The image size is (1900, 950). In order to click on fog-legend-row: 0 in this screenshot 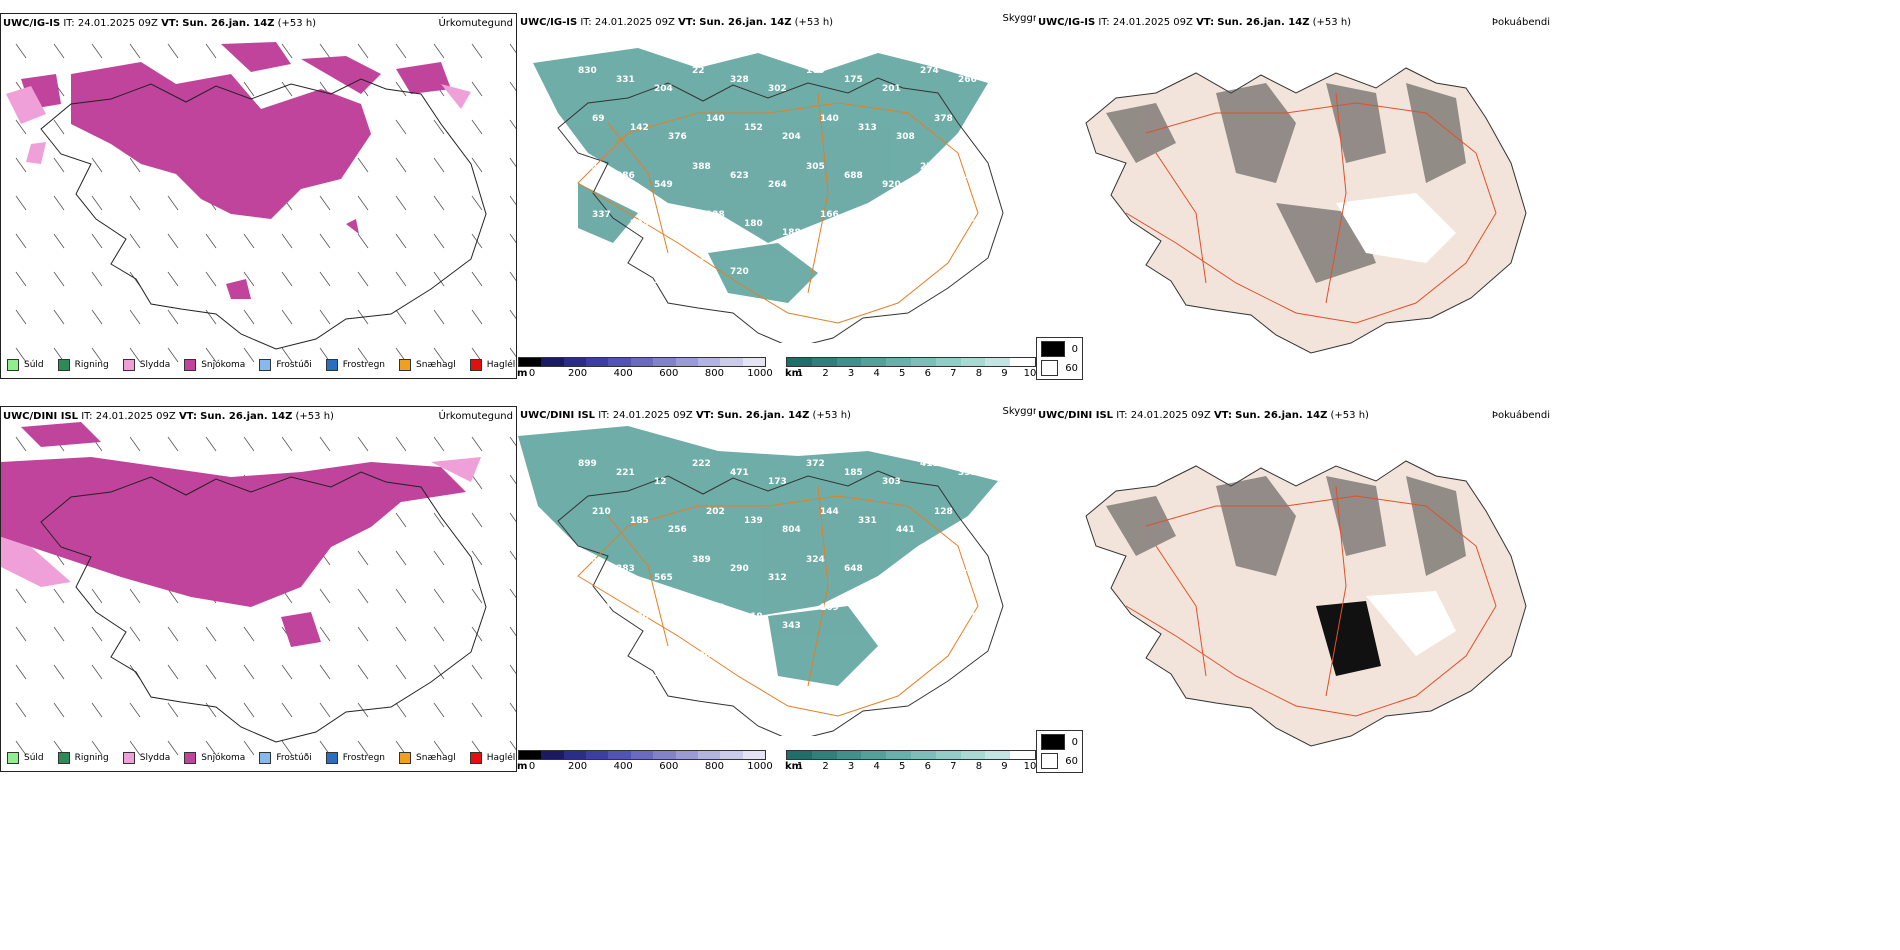, I will do `click(1059, 742)`.